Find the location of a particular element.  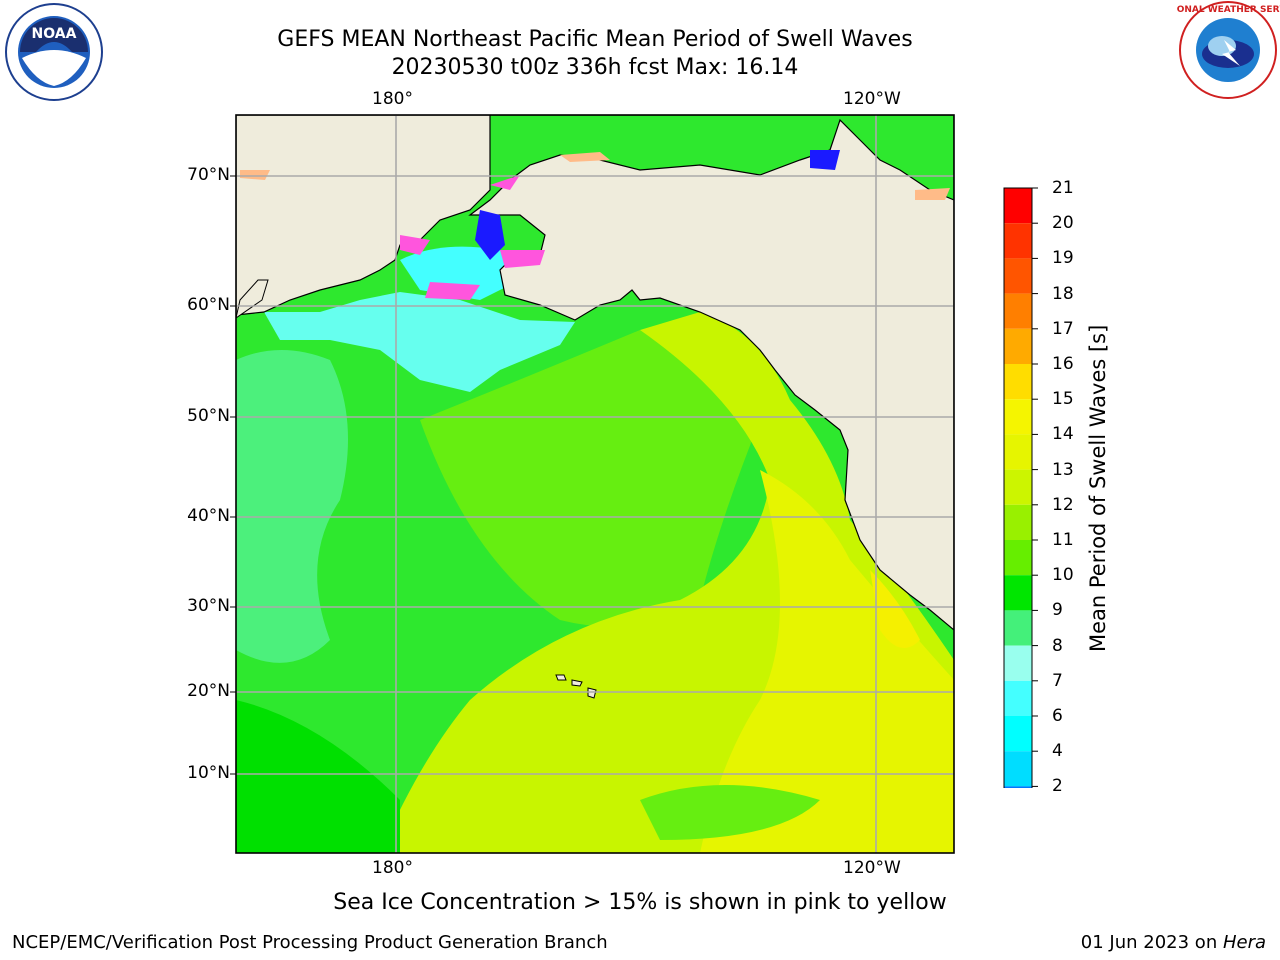

colorbar-tick-label: 6 is located at coordinates (1057, 716).